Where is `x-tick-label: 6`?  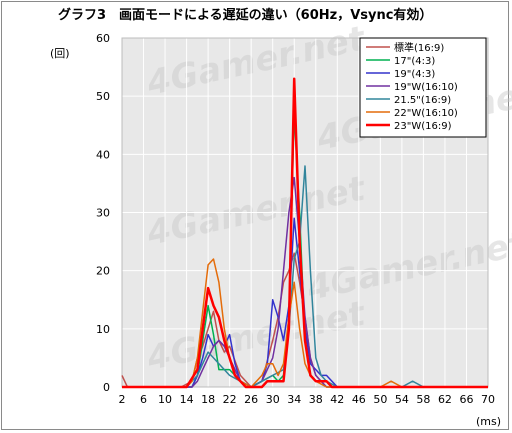
x-tick-label: 6 is located at coordinates (143, 399).